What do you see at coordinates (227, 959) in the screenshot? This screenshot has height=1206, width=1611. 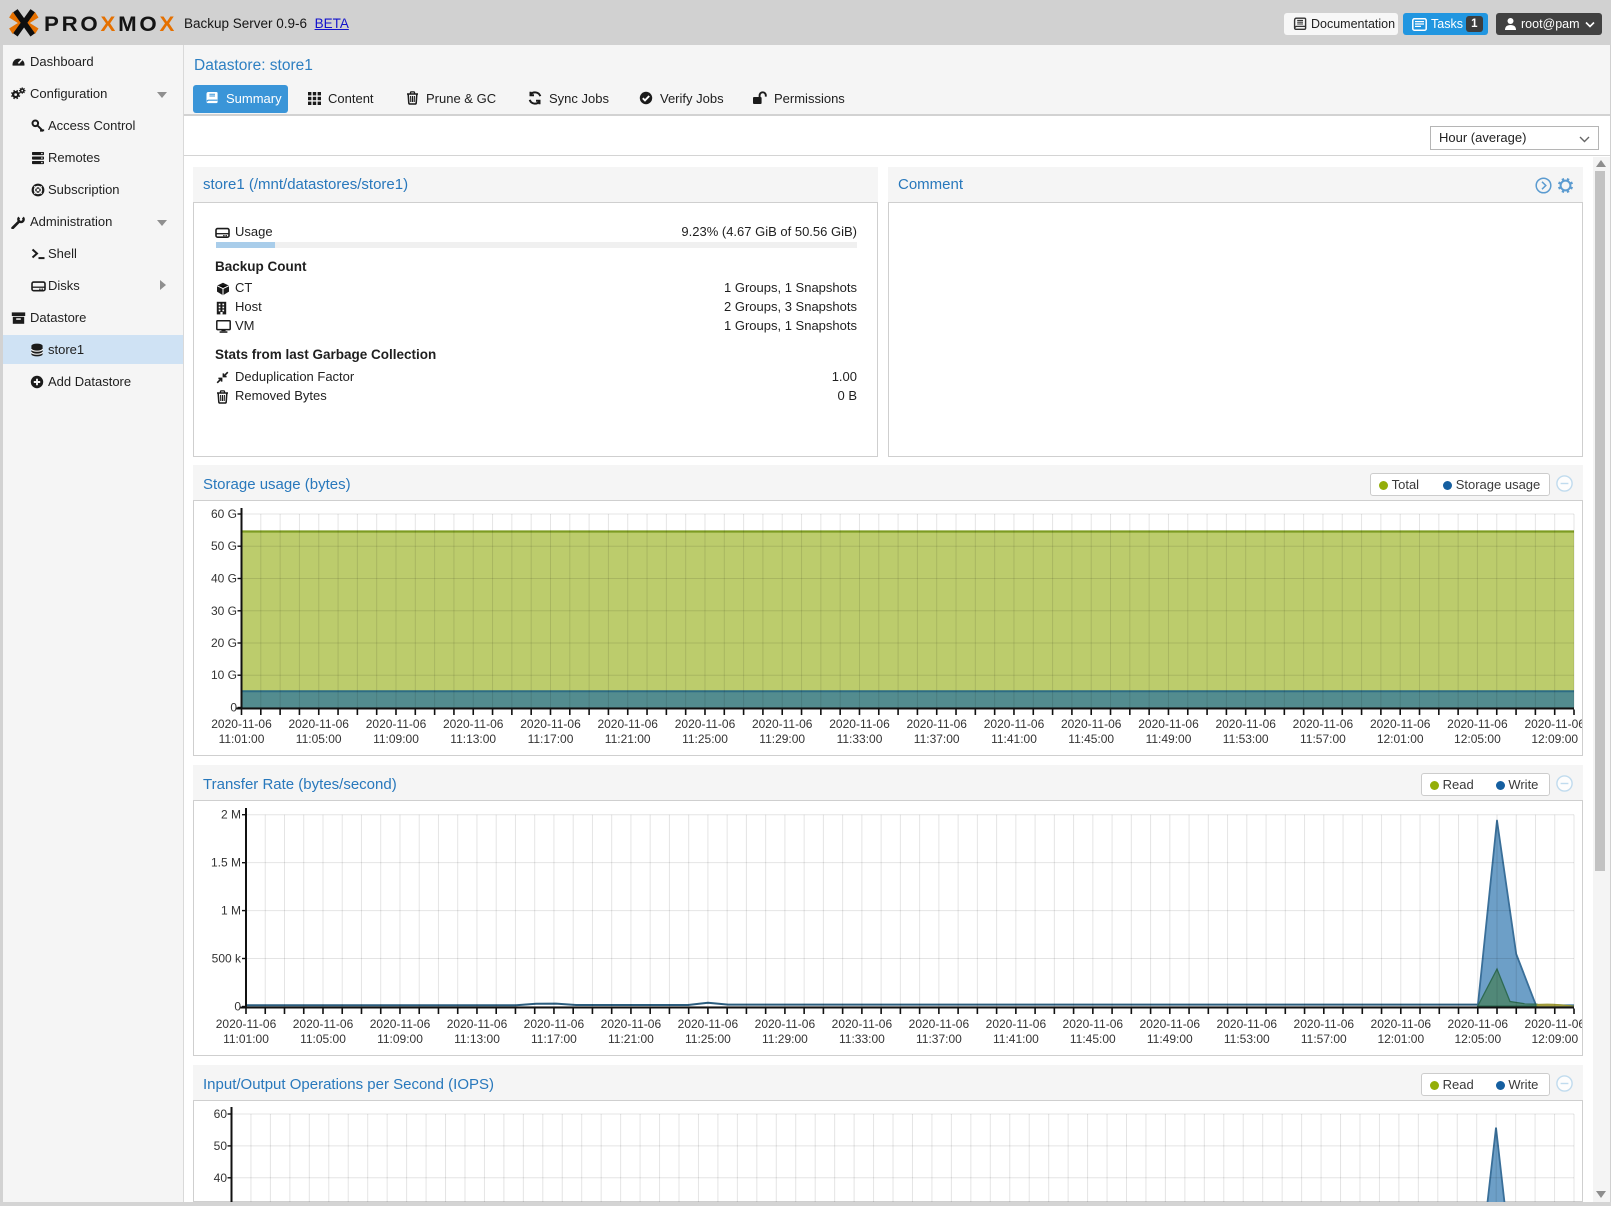 I see `svg-text: 500 k` at bounding box center [227, 959].